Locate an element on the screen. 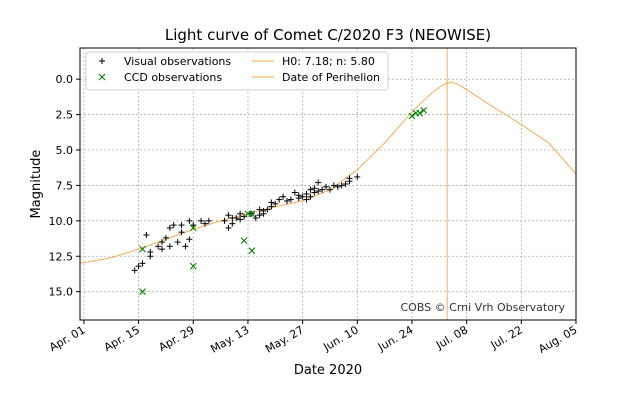 This screenshot has height=400, width=640. legend-label: Visual observations is located at coordinates (177, 61).